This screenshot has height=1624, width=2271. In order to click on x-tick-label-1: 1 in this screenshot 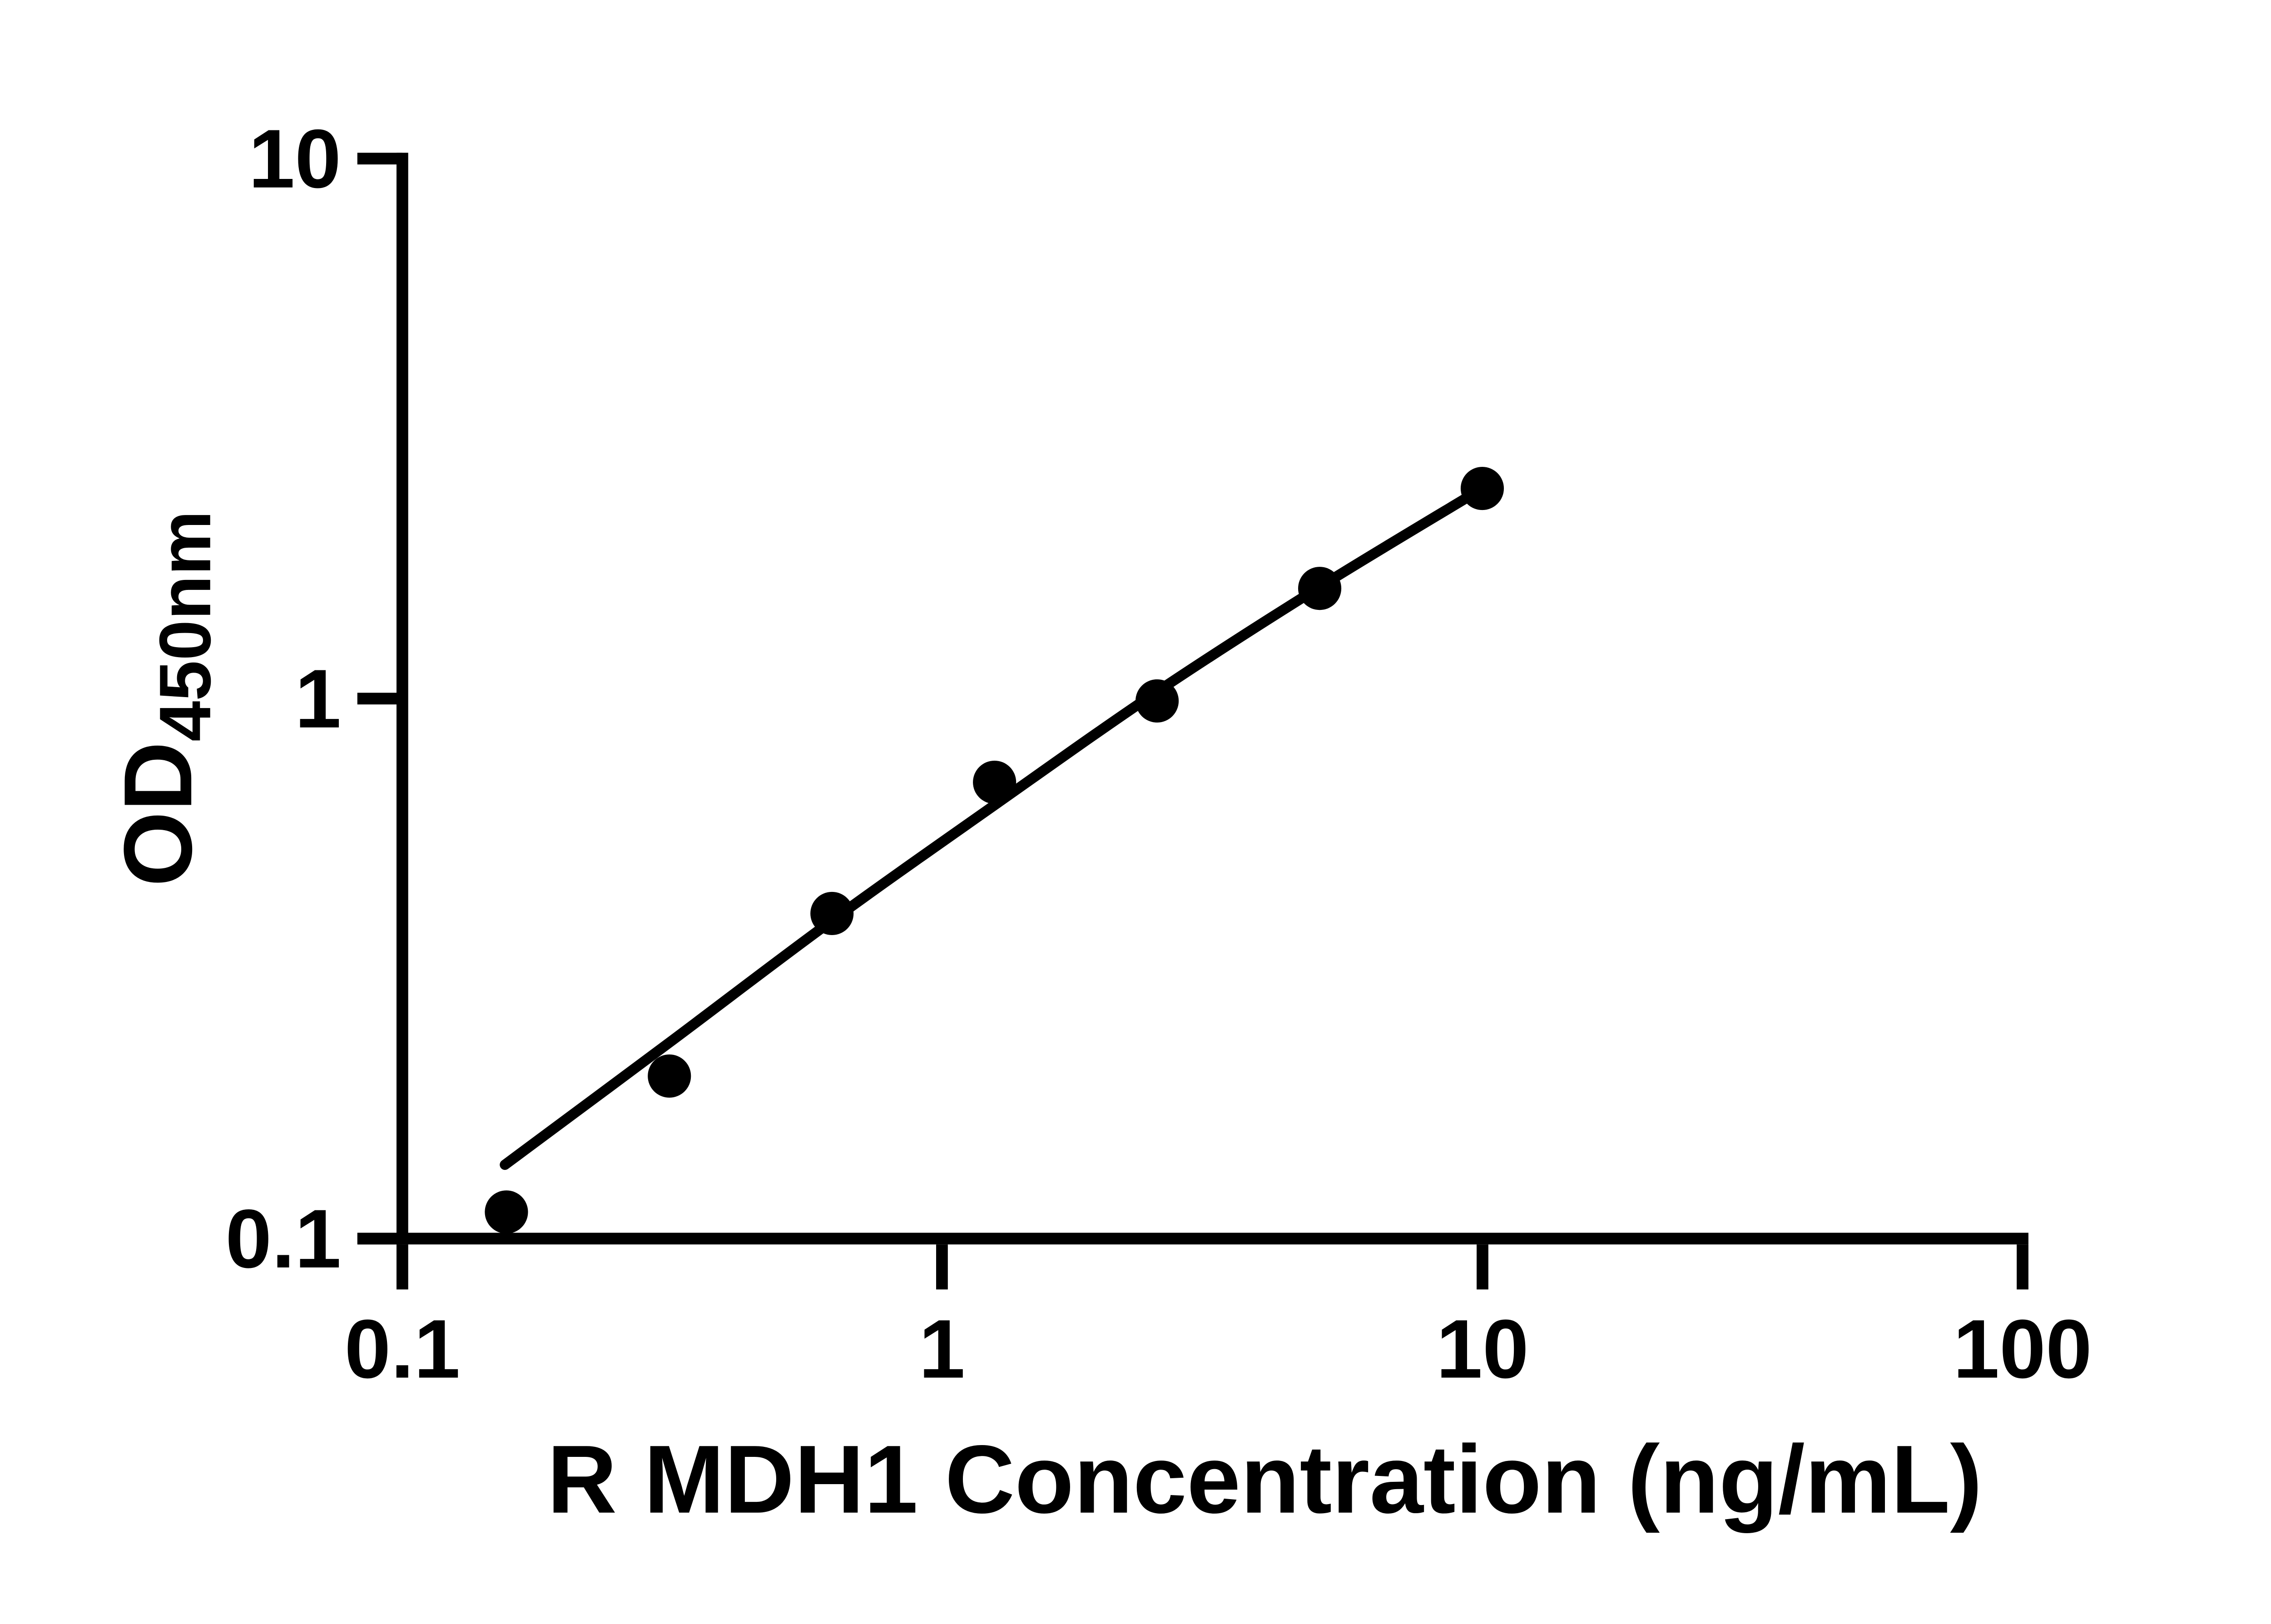, I will do `click(942, 1349)`.